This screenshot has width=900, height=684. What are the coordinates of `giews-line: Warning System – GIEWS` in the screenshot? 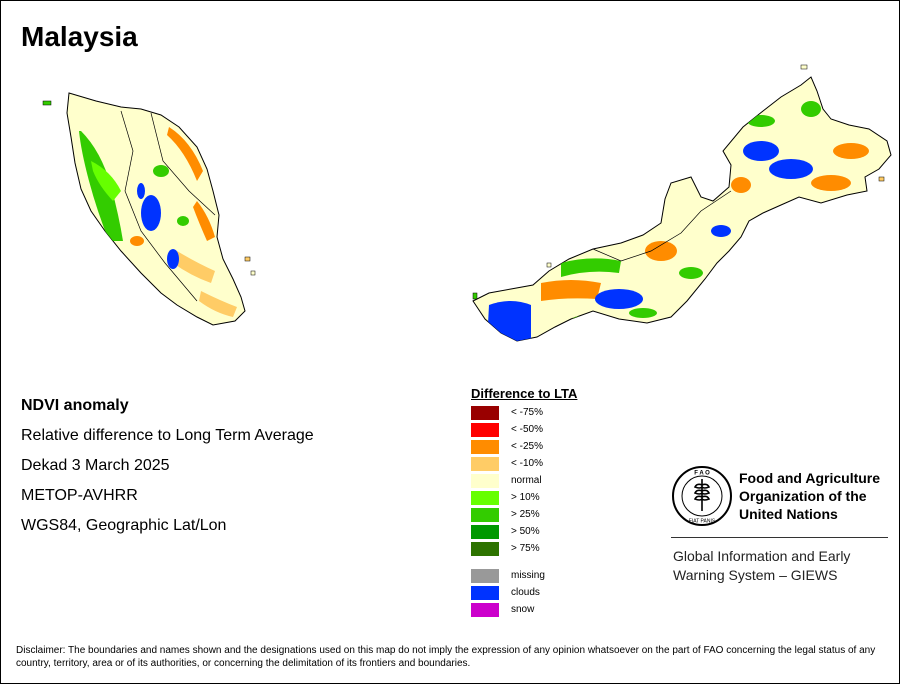 It's located at (755, 575).